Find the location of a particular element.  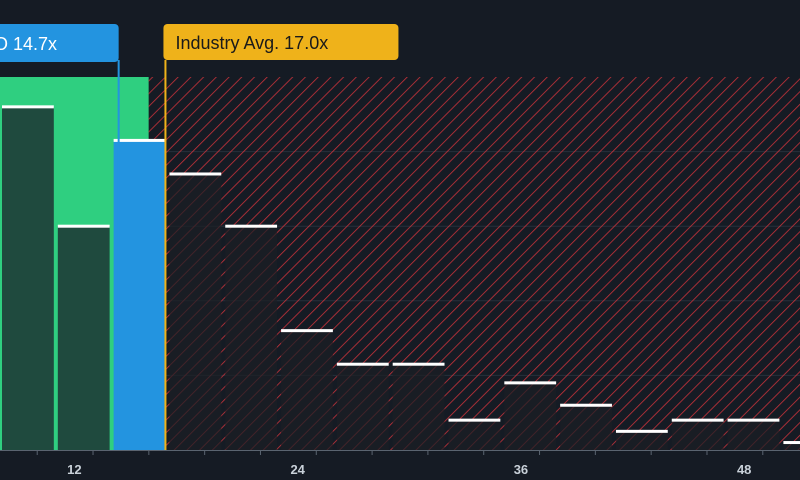

tick-label-1: 12 is located at coordinates (74, 469).